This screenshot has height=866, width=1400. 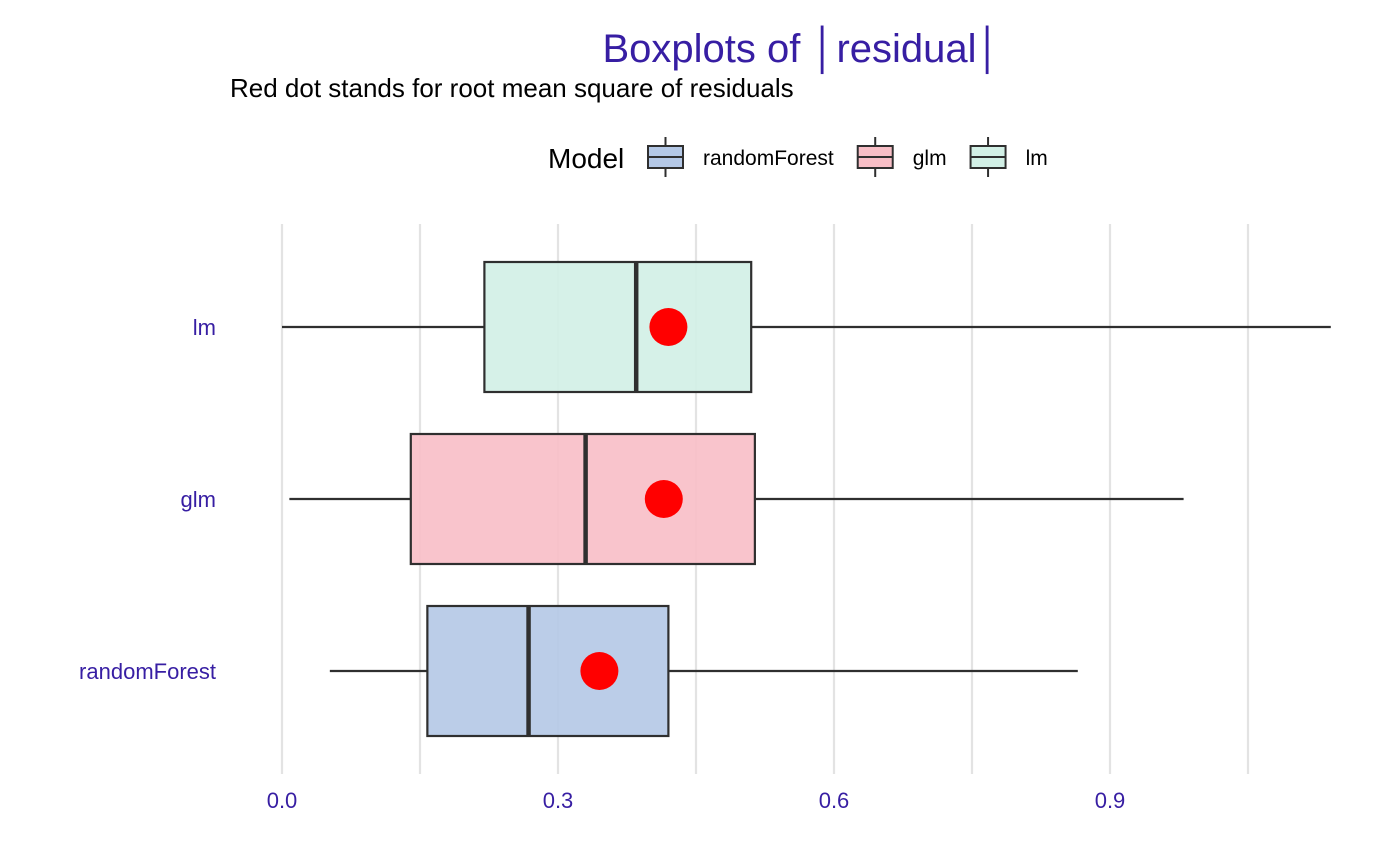 What do you see at coordinates (806, 327) in the screenshot?
I see `box-lm` at bounding box center [806, 327].